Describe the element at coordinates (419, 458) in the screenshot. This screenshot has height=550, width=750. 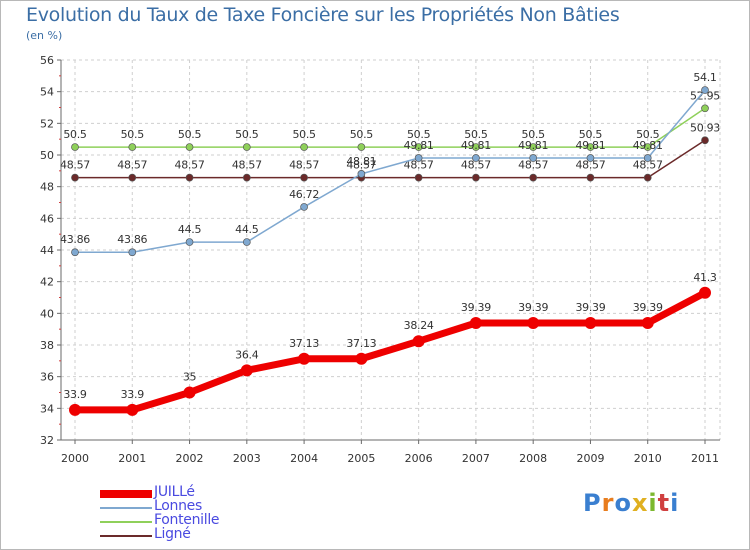
I see `x-tick-label: 2006` at that location.